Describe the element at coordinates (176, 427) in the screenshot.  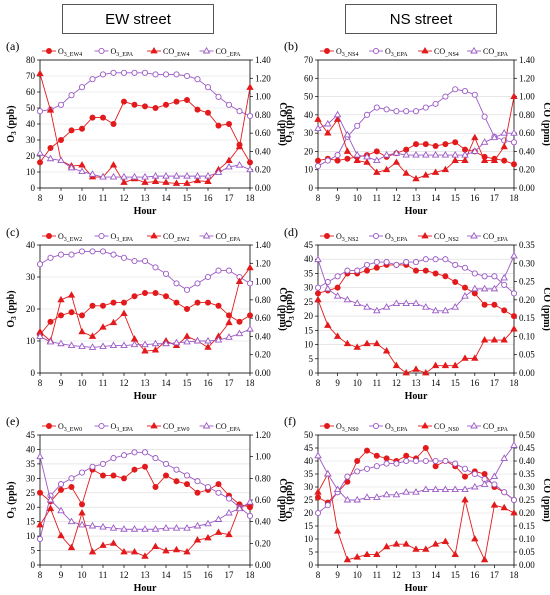
I see `legend-label: CO_EW0` at that location.